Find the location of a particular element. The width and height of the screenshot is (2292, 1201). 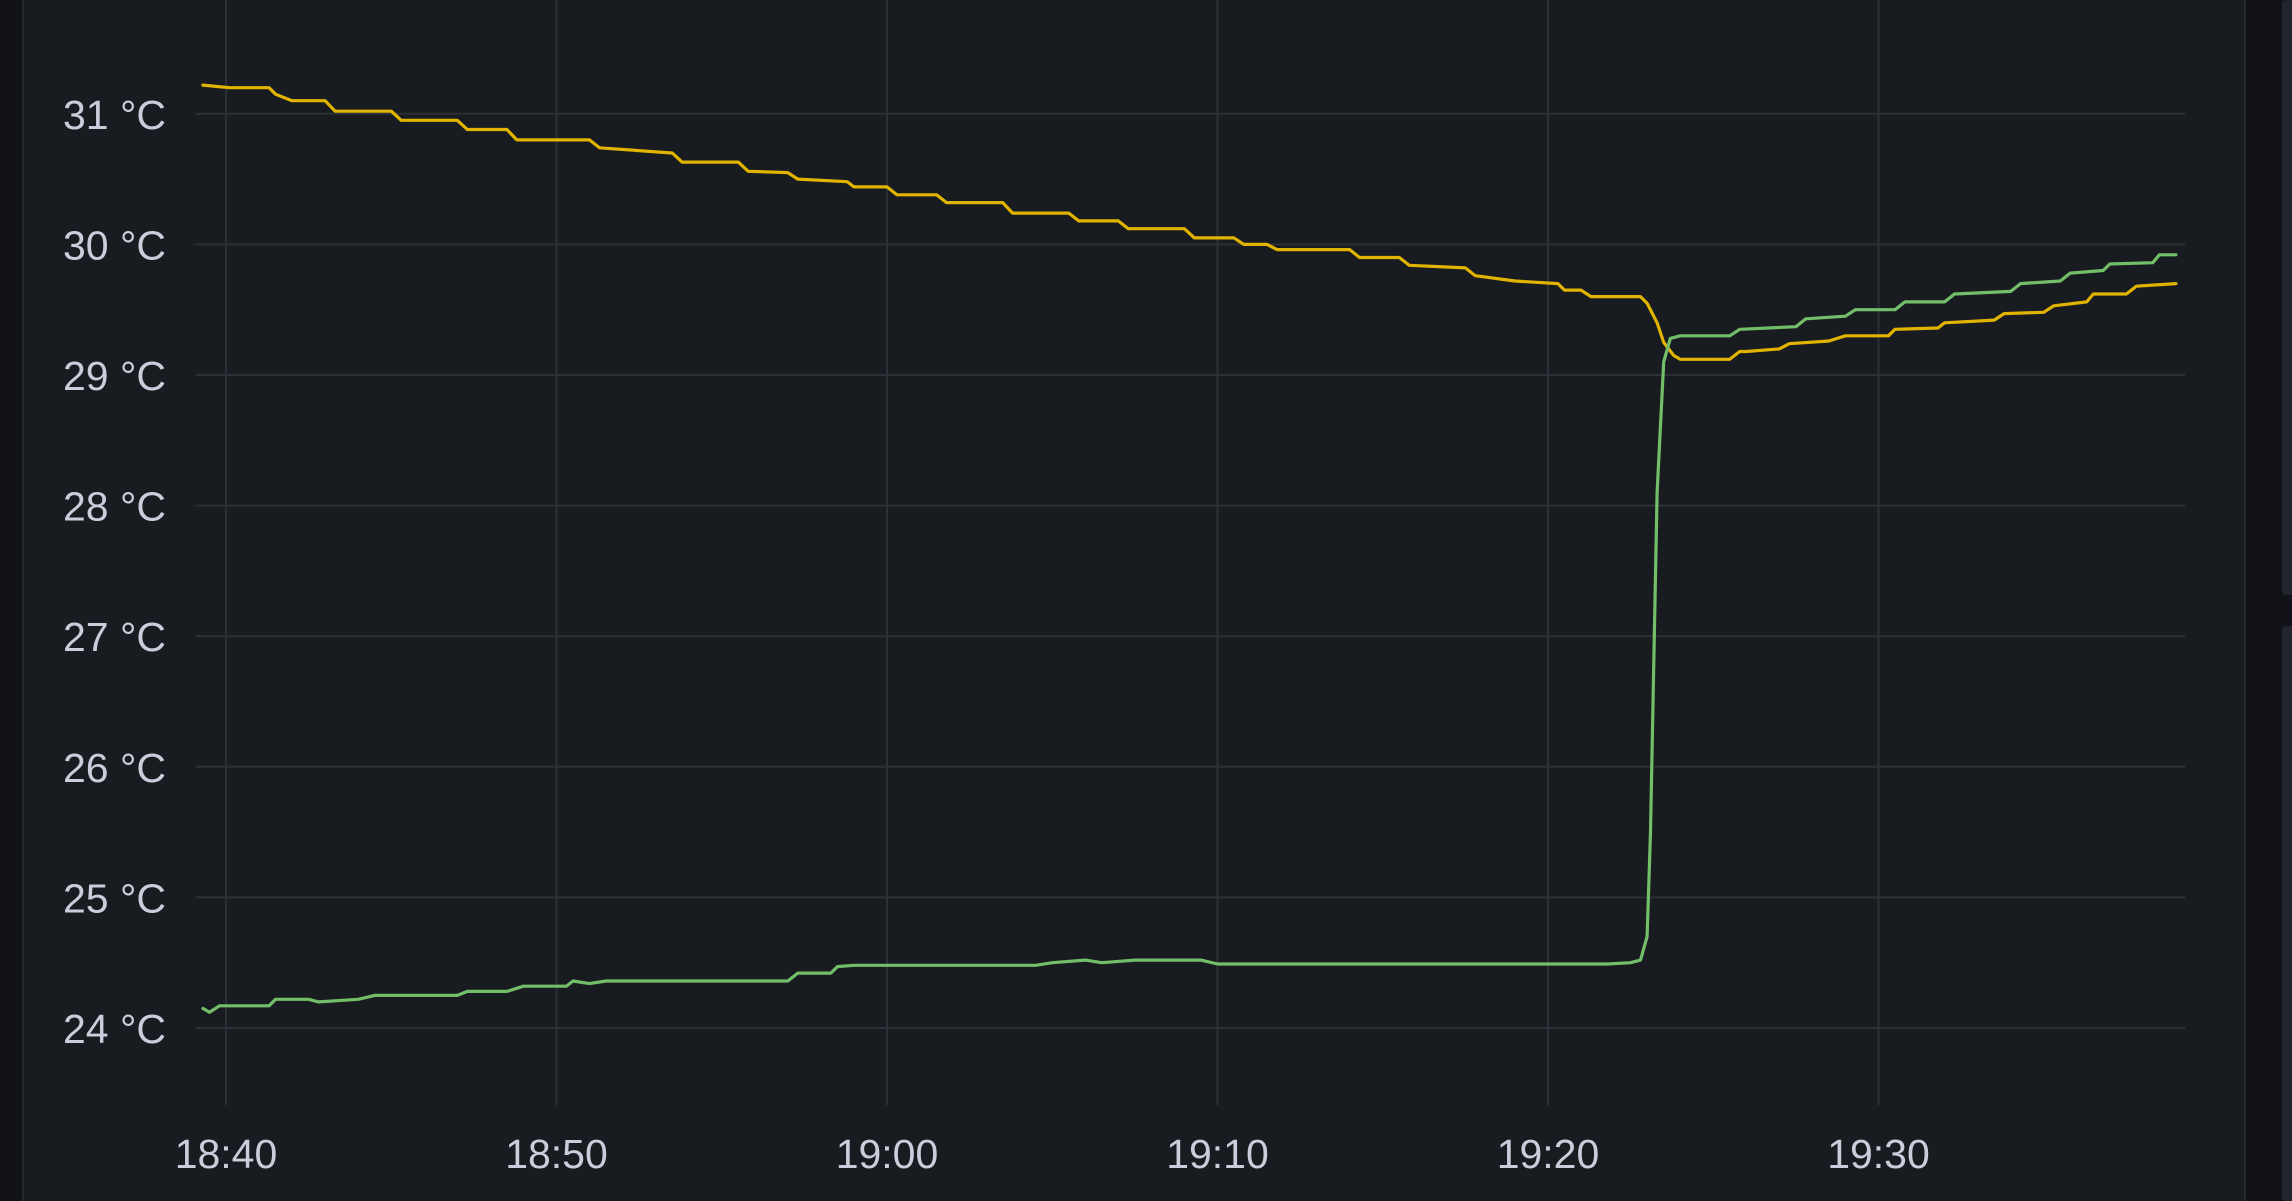

y-tick-label: 25 °C is located at coordinates (114, 898).